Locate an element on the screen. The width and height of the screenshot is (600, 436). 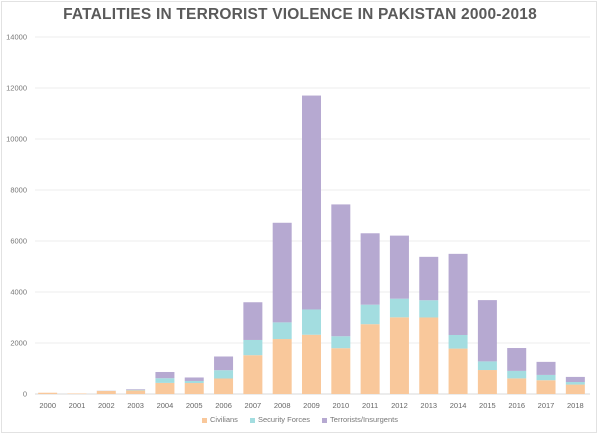
bar-civilians-2014 is located at coordinates (458, 371).